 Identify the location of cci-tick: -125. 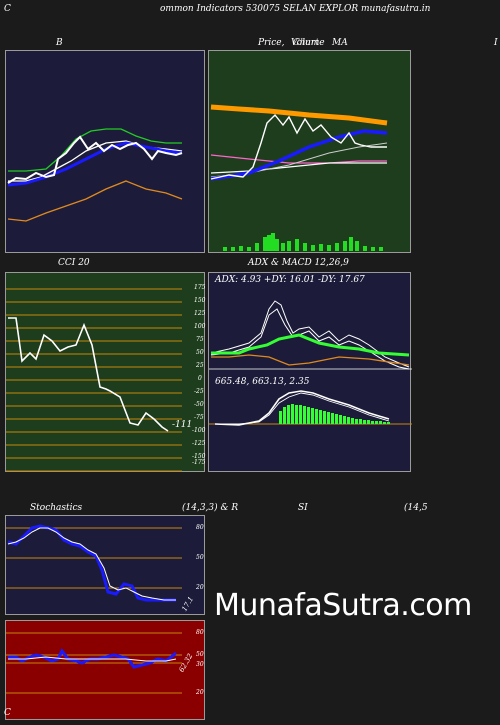
(199, 443).